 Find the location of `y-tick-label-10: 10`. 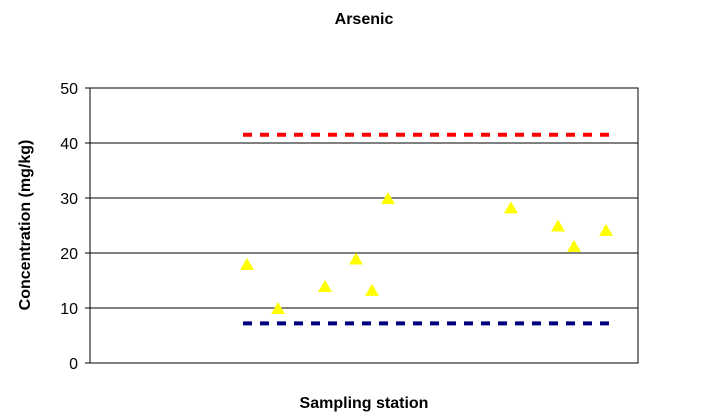

y-tick-label-10: 10 is located at coordinates (69, 309).